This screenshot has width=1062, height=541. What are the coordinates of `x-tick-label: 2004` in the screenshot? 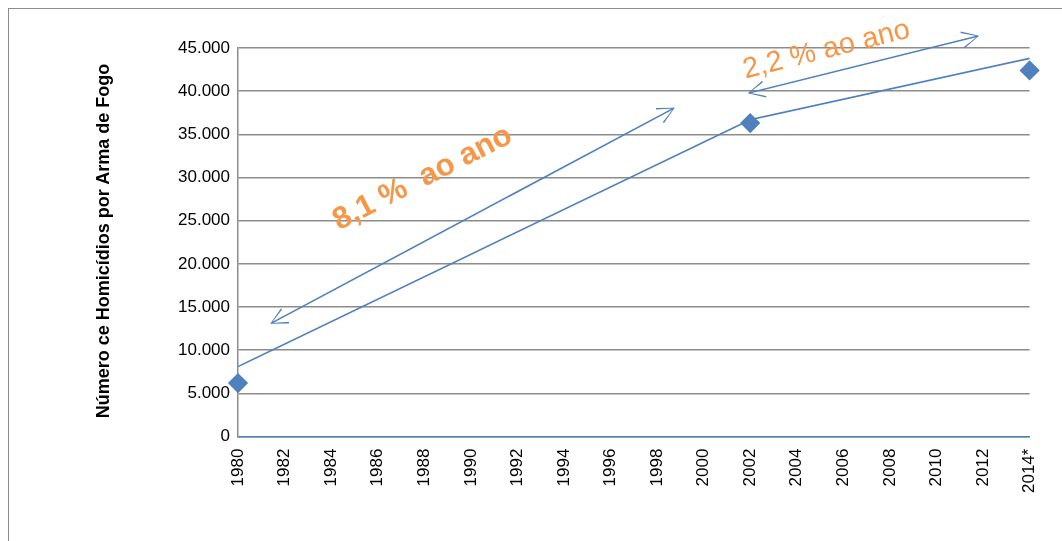 It's located at (796, 467).